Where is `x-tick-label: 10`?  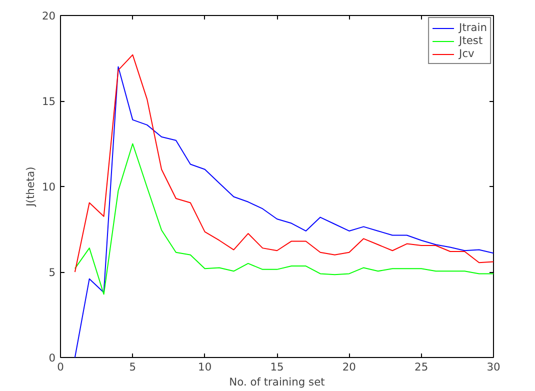 x-tick-label: 10 is located at coordinates (205, 367).